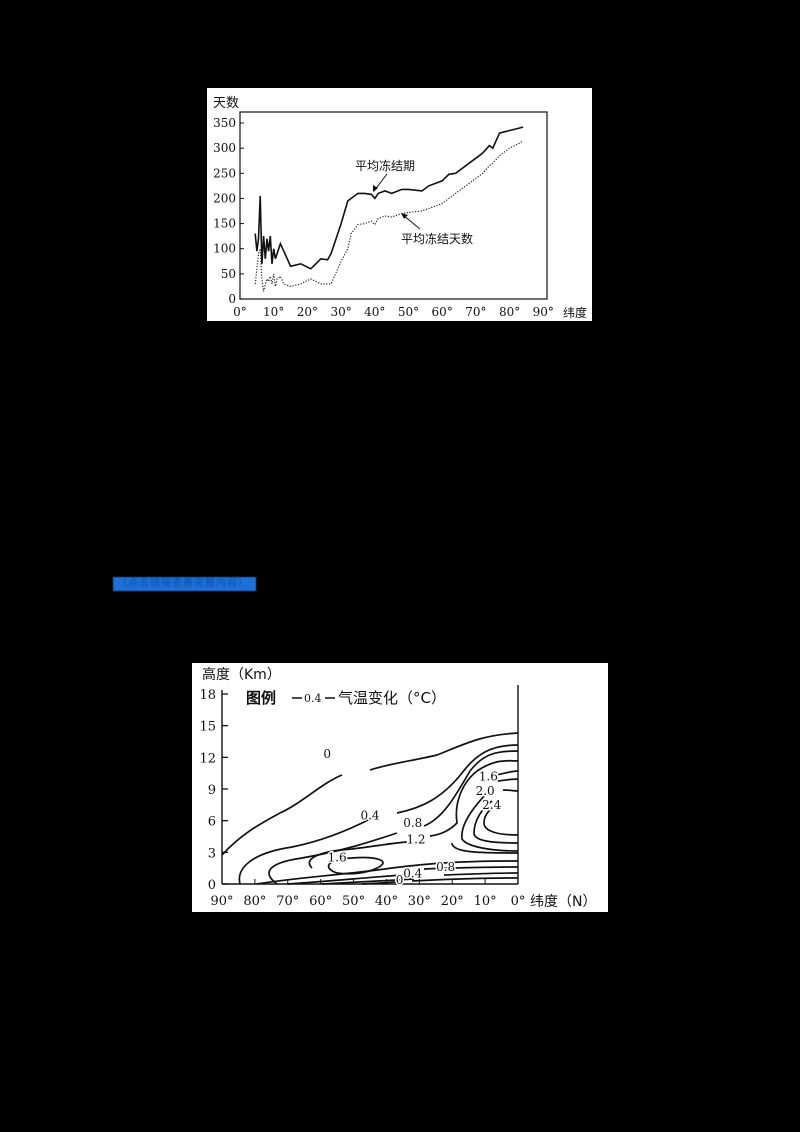 Image resolution: width=800 pixels, height=1132 pixels. I want to click on y-tick-label: 18, so click(207, 695).